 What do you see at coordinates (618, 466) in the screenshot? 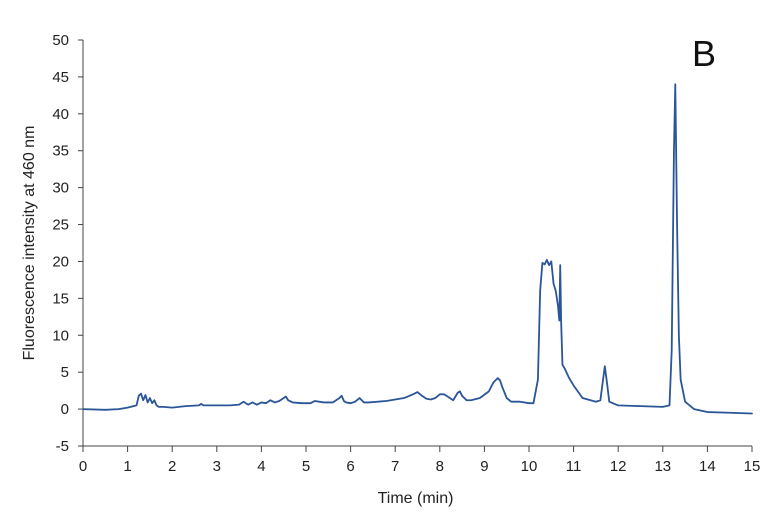
I see `x-tick-label: 12` at bounding box center [618, 466].